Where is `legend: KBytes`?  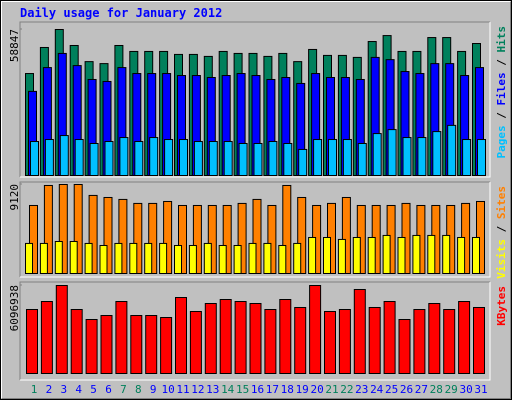 legend: KBytes is located at coordinates (501, 306).